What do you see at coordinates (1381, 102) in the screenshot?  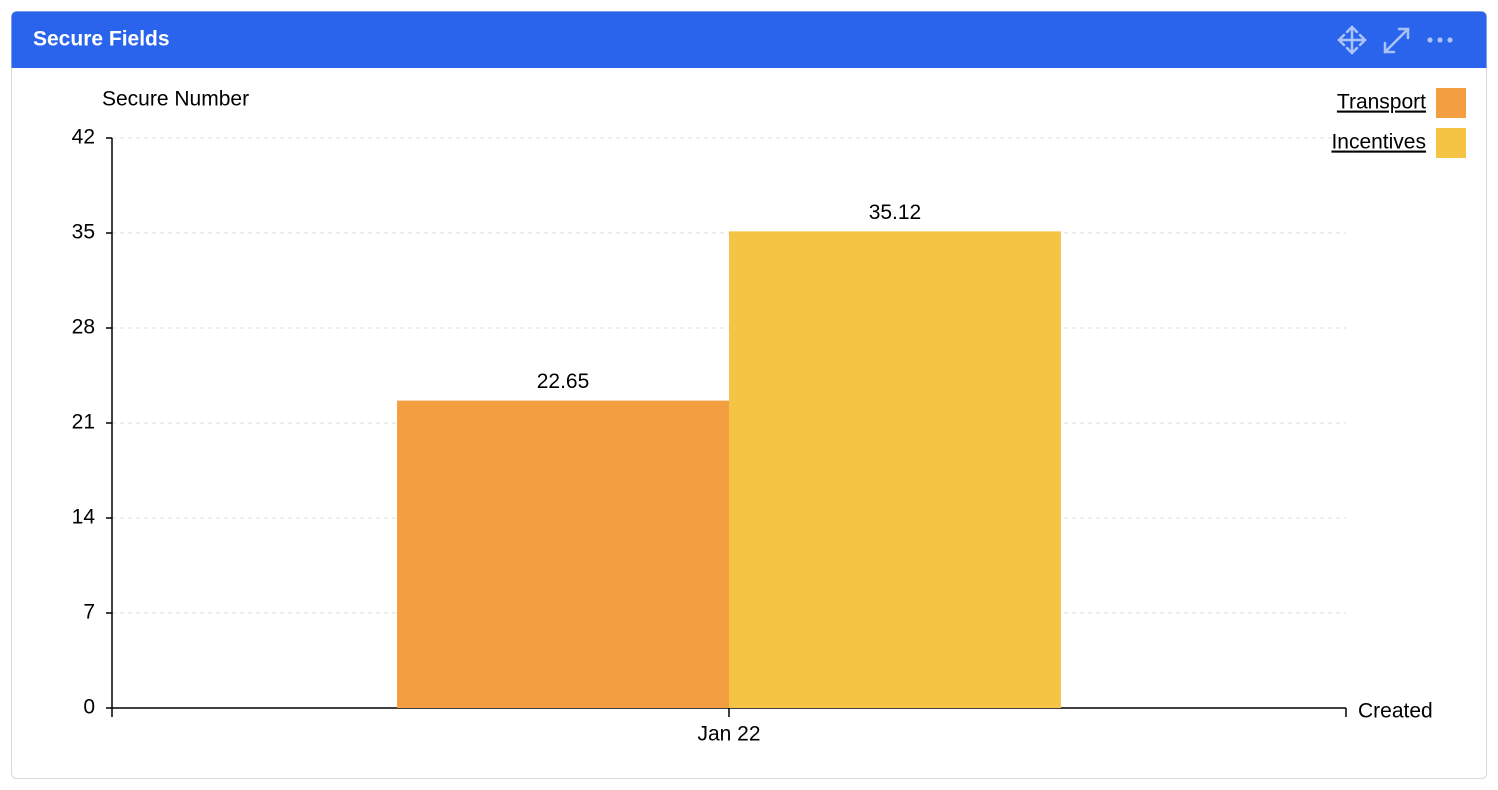 I see `legend-label: Transport` at bounding box center [1381, 102].